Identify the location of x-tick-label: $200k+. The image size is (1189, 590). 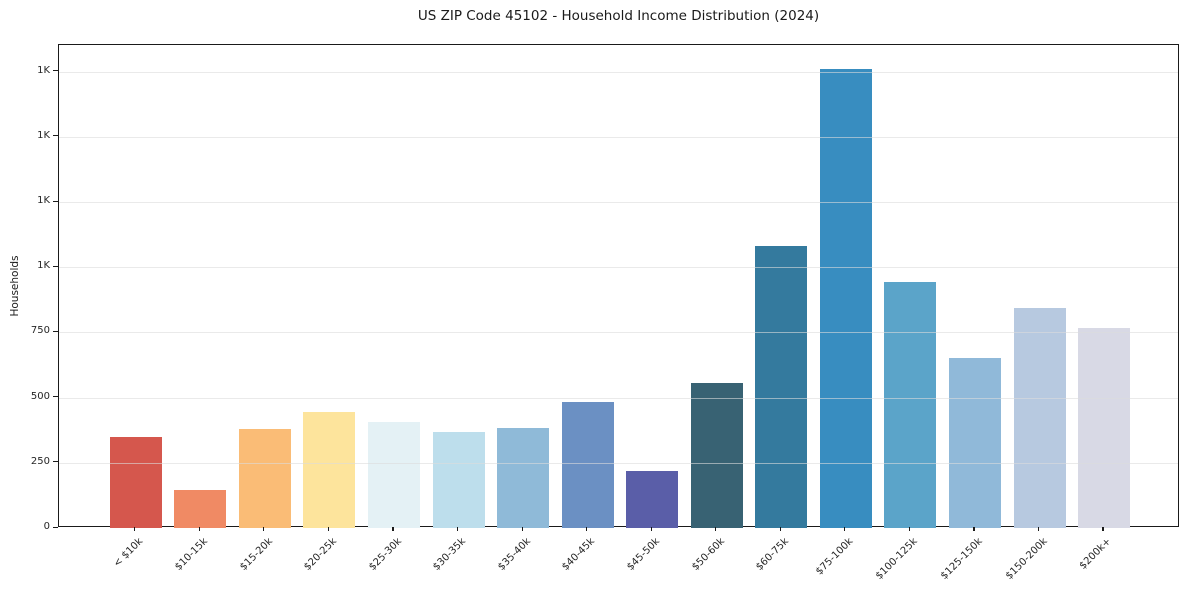
(1096, 554).